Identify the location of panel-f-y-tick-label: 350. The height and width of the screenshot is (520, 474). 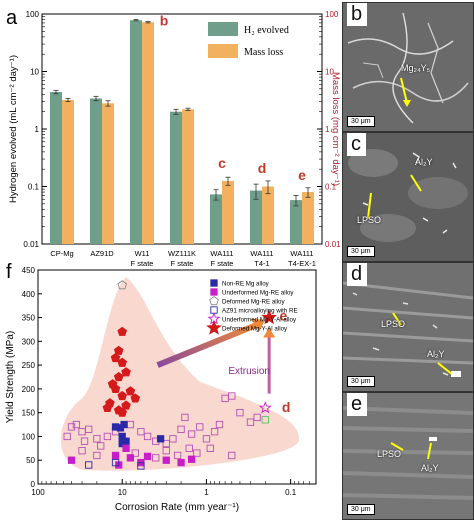
(29, 318).